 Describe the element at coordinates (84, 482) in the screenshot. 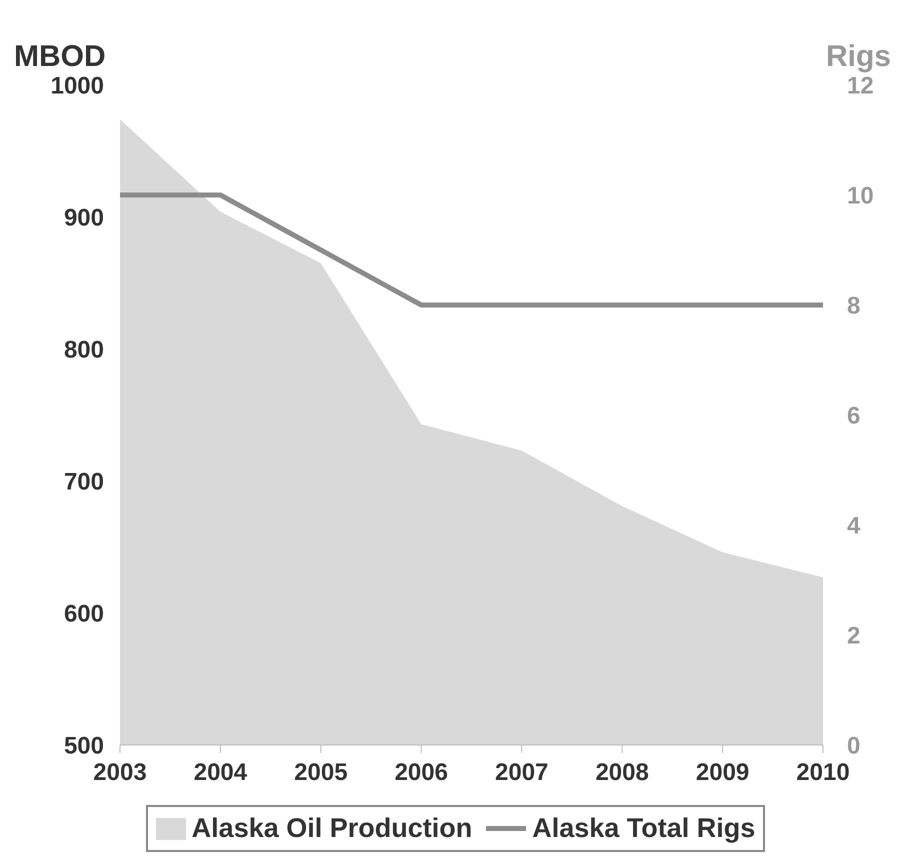

I see `y-tick-label: 700` at that location.